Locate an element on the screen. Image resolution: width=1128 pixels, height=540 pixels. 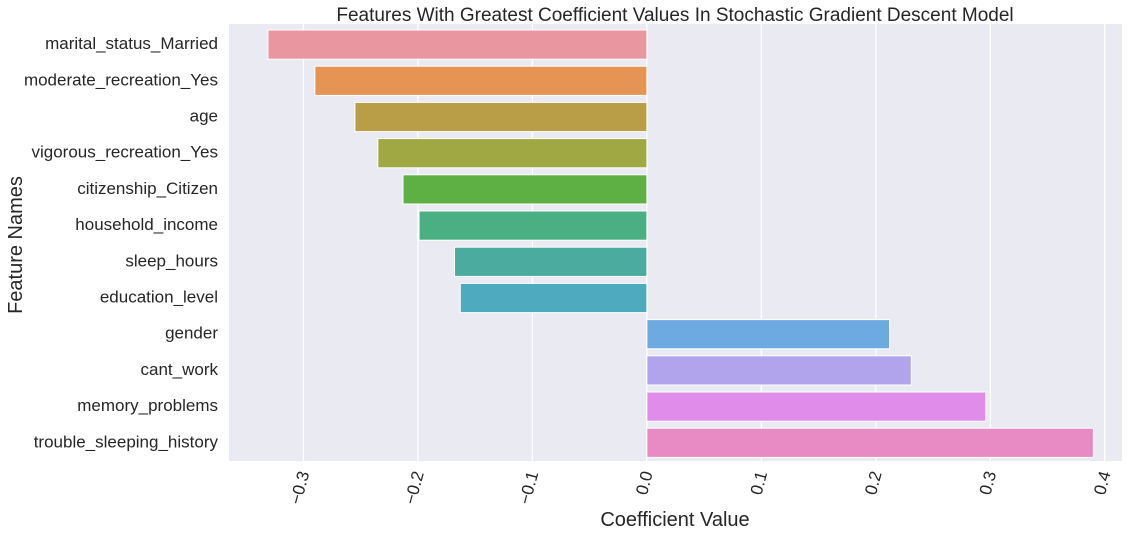
x-tick-label: 0.1 is located at coordinates (759, 483).